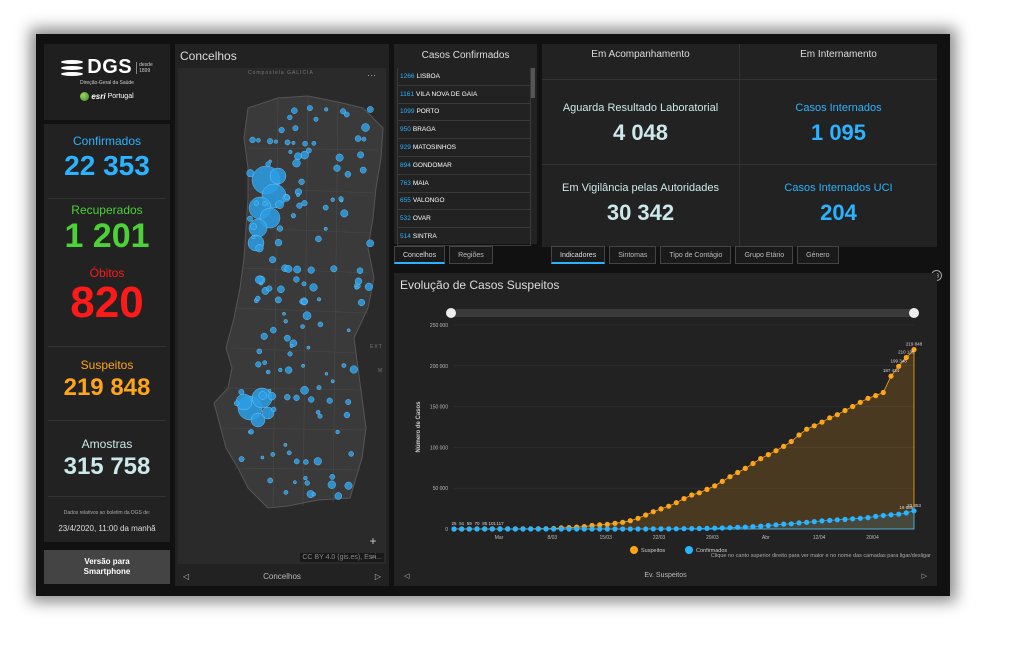  What do you see at coordinates (373, 557) in the screenshot?
I see `zoom-out-button: −` at bounding box center [373, 557].